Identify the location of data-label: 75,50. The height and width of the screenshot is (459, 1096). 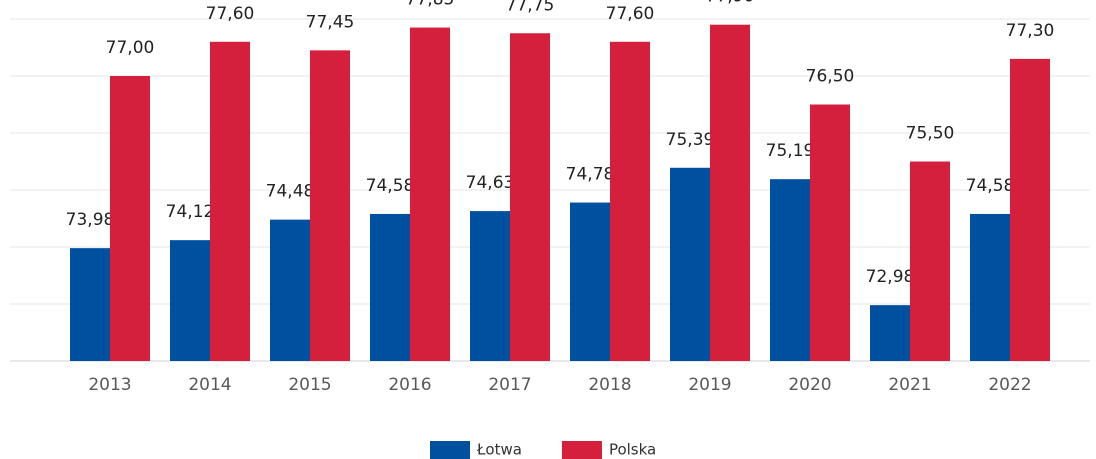
(930, 134).